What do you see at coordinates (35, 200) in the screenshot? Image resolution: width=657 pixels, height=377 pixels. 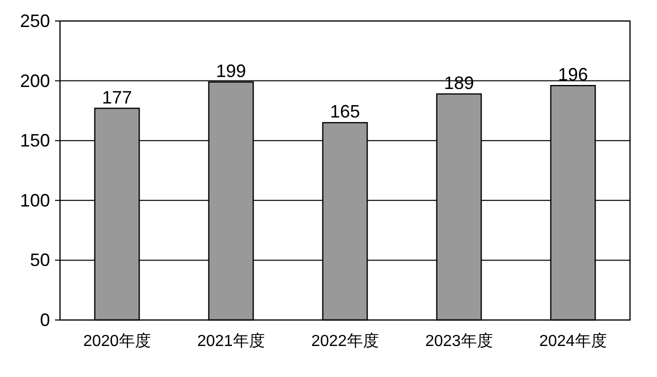 I see `y-tick-label: 100` at bounding box center [35, 200].